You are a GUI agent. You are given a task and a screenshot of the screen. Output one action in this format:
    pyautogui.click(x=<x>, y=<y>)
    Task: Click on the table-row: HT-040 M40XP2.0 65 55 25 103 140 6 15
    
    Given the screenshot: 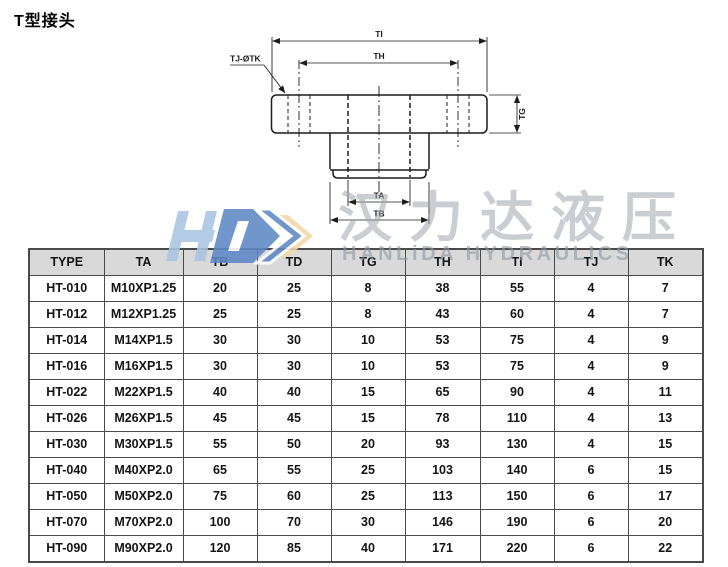 What is the action you would take?
    pyautogui.click(x=366, y=470)
    